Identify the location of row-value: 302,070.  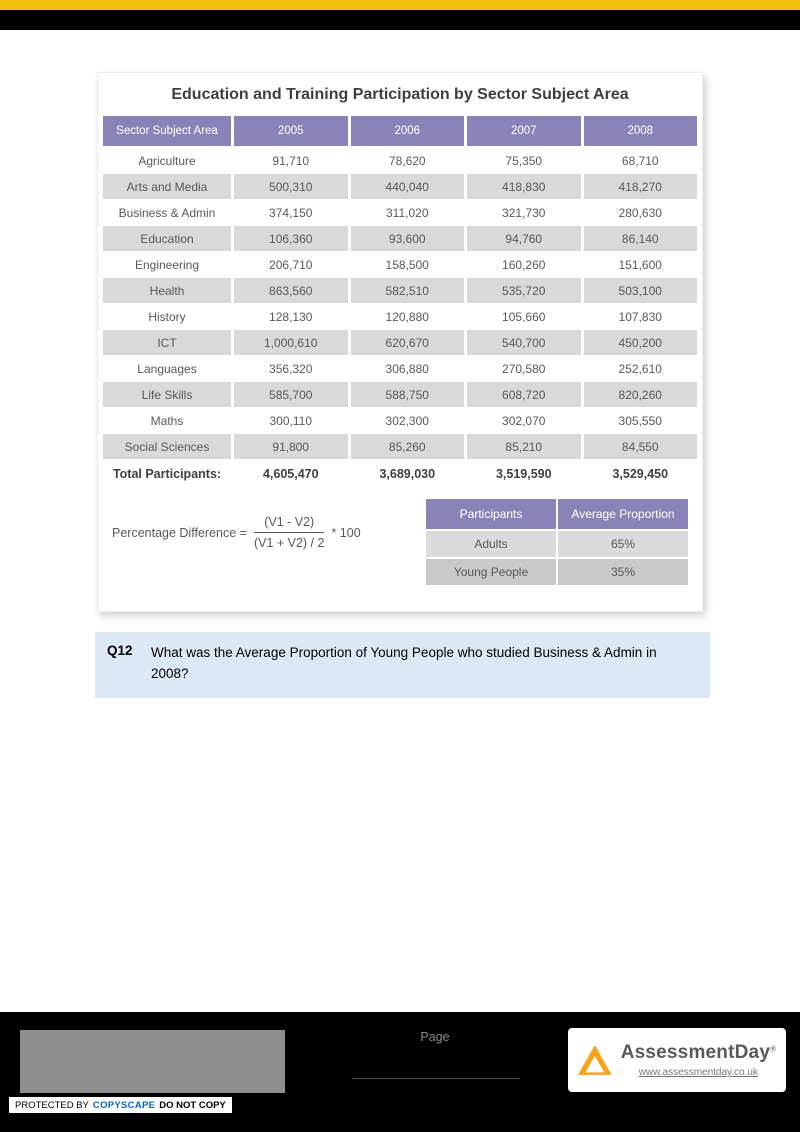
(524, 420).